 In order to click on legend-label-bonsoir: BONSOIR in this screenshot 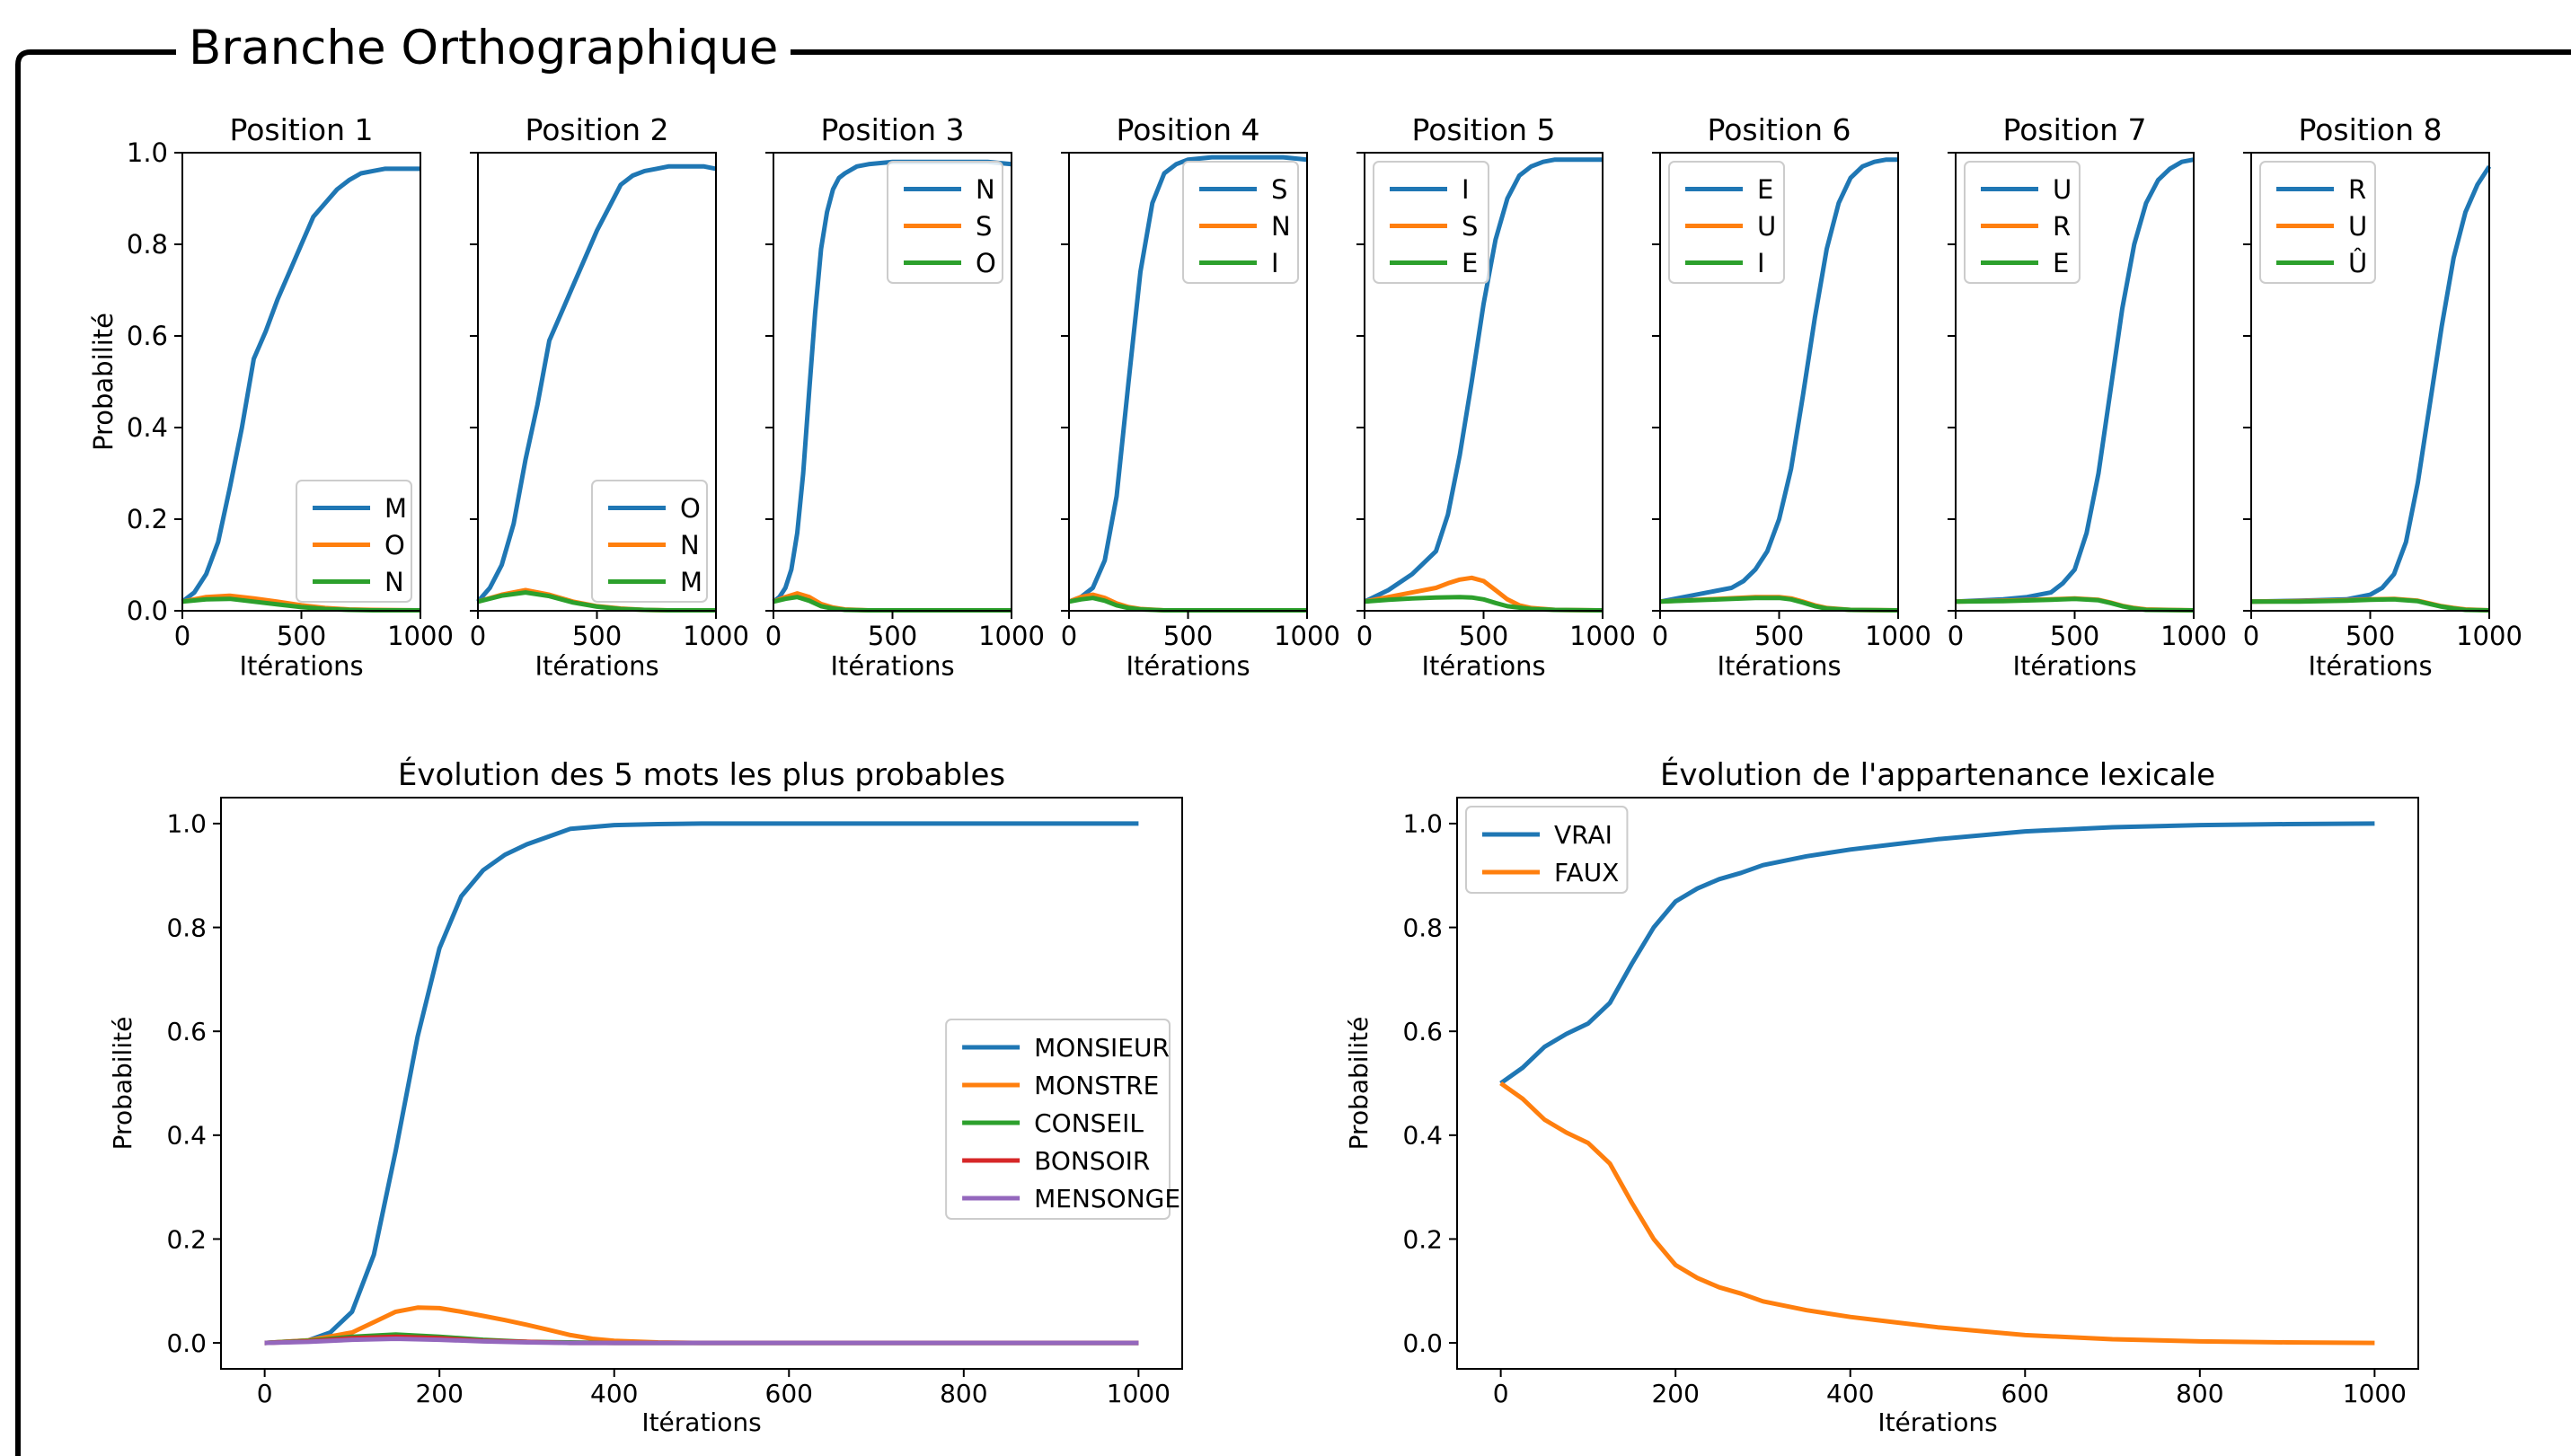, I will do `click(1092, 1161)`.